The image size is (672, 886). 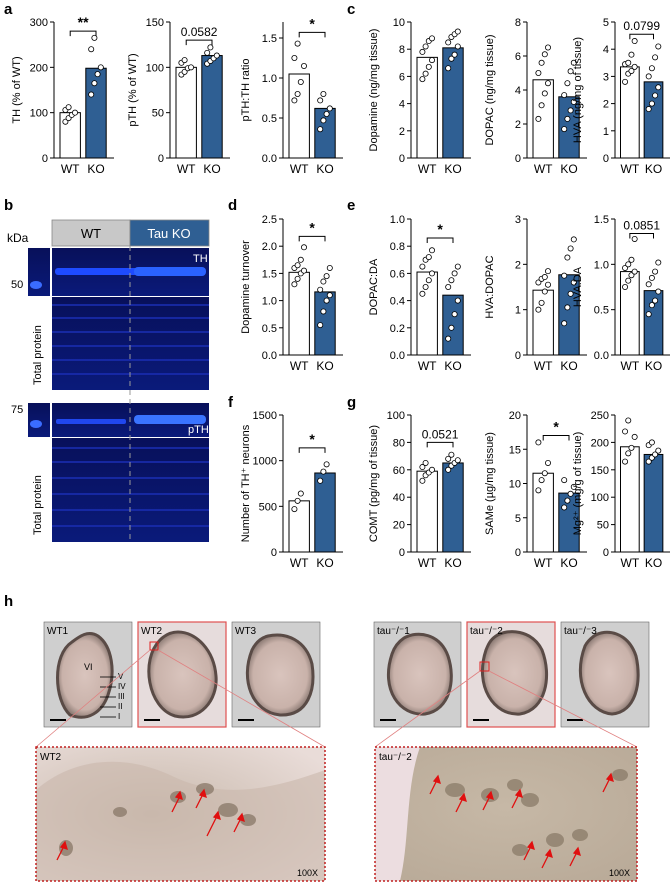 I want to click on y-tick-label: 0.4, so click(x=397, y=302).